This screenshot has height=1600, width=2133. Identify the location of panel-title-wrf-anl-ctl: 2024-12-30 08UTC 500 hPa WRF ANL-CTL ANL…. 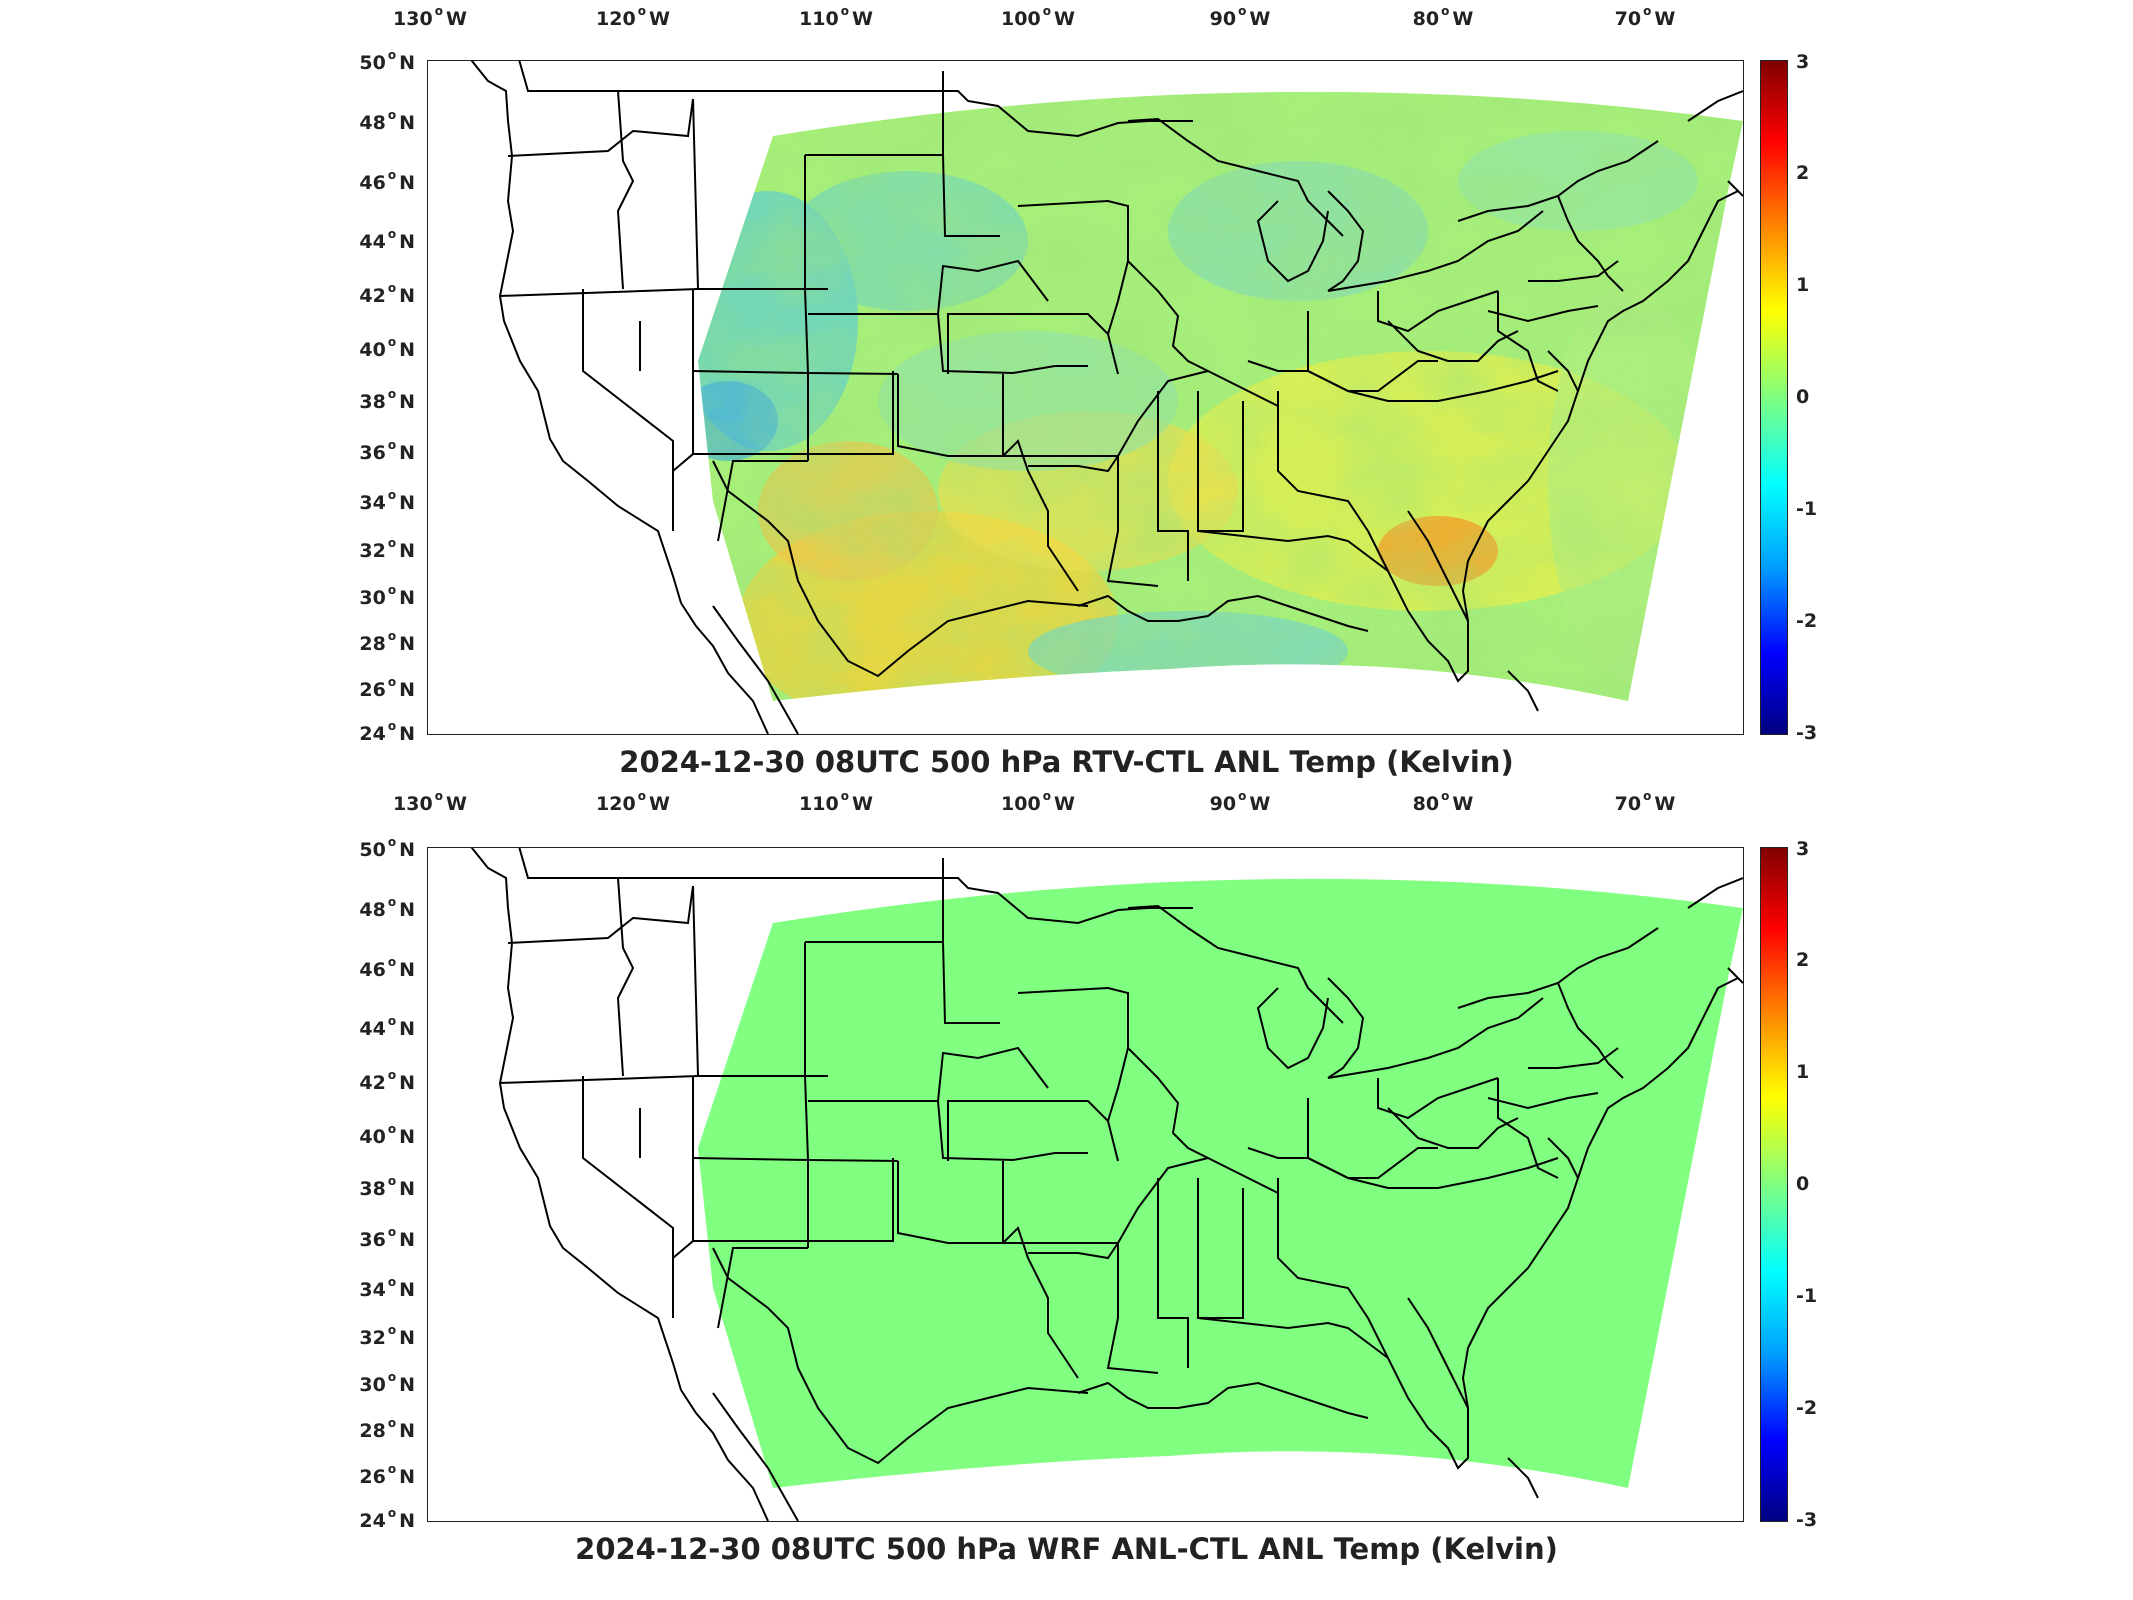
(1066, 1549).